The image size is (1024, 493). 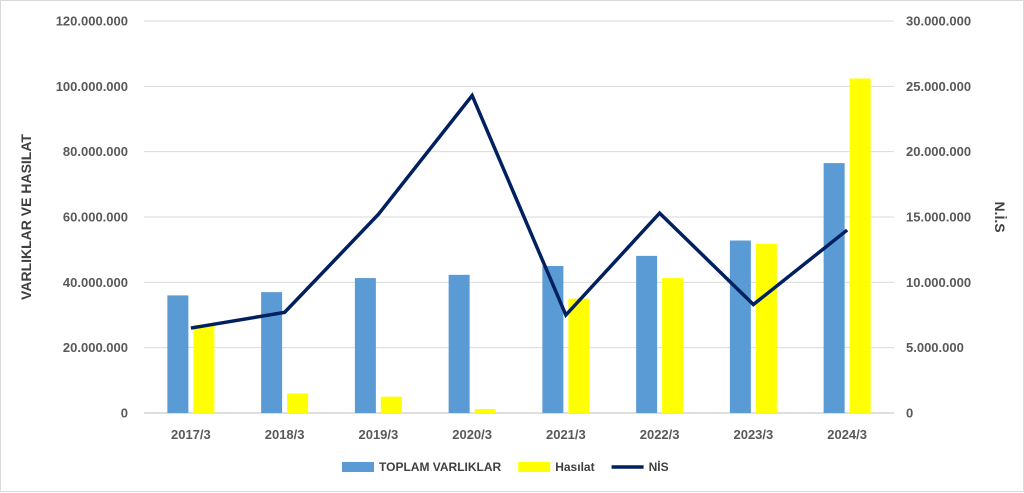 I want to click on right-tick-label: 0, so click(x=909, y=413).